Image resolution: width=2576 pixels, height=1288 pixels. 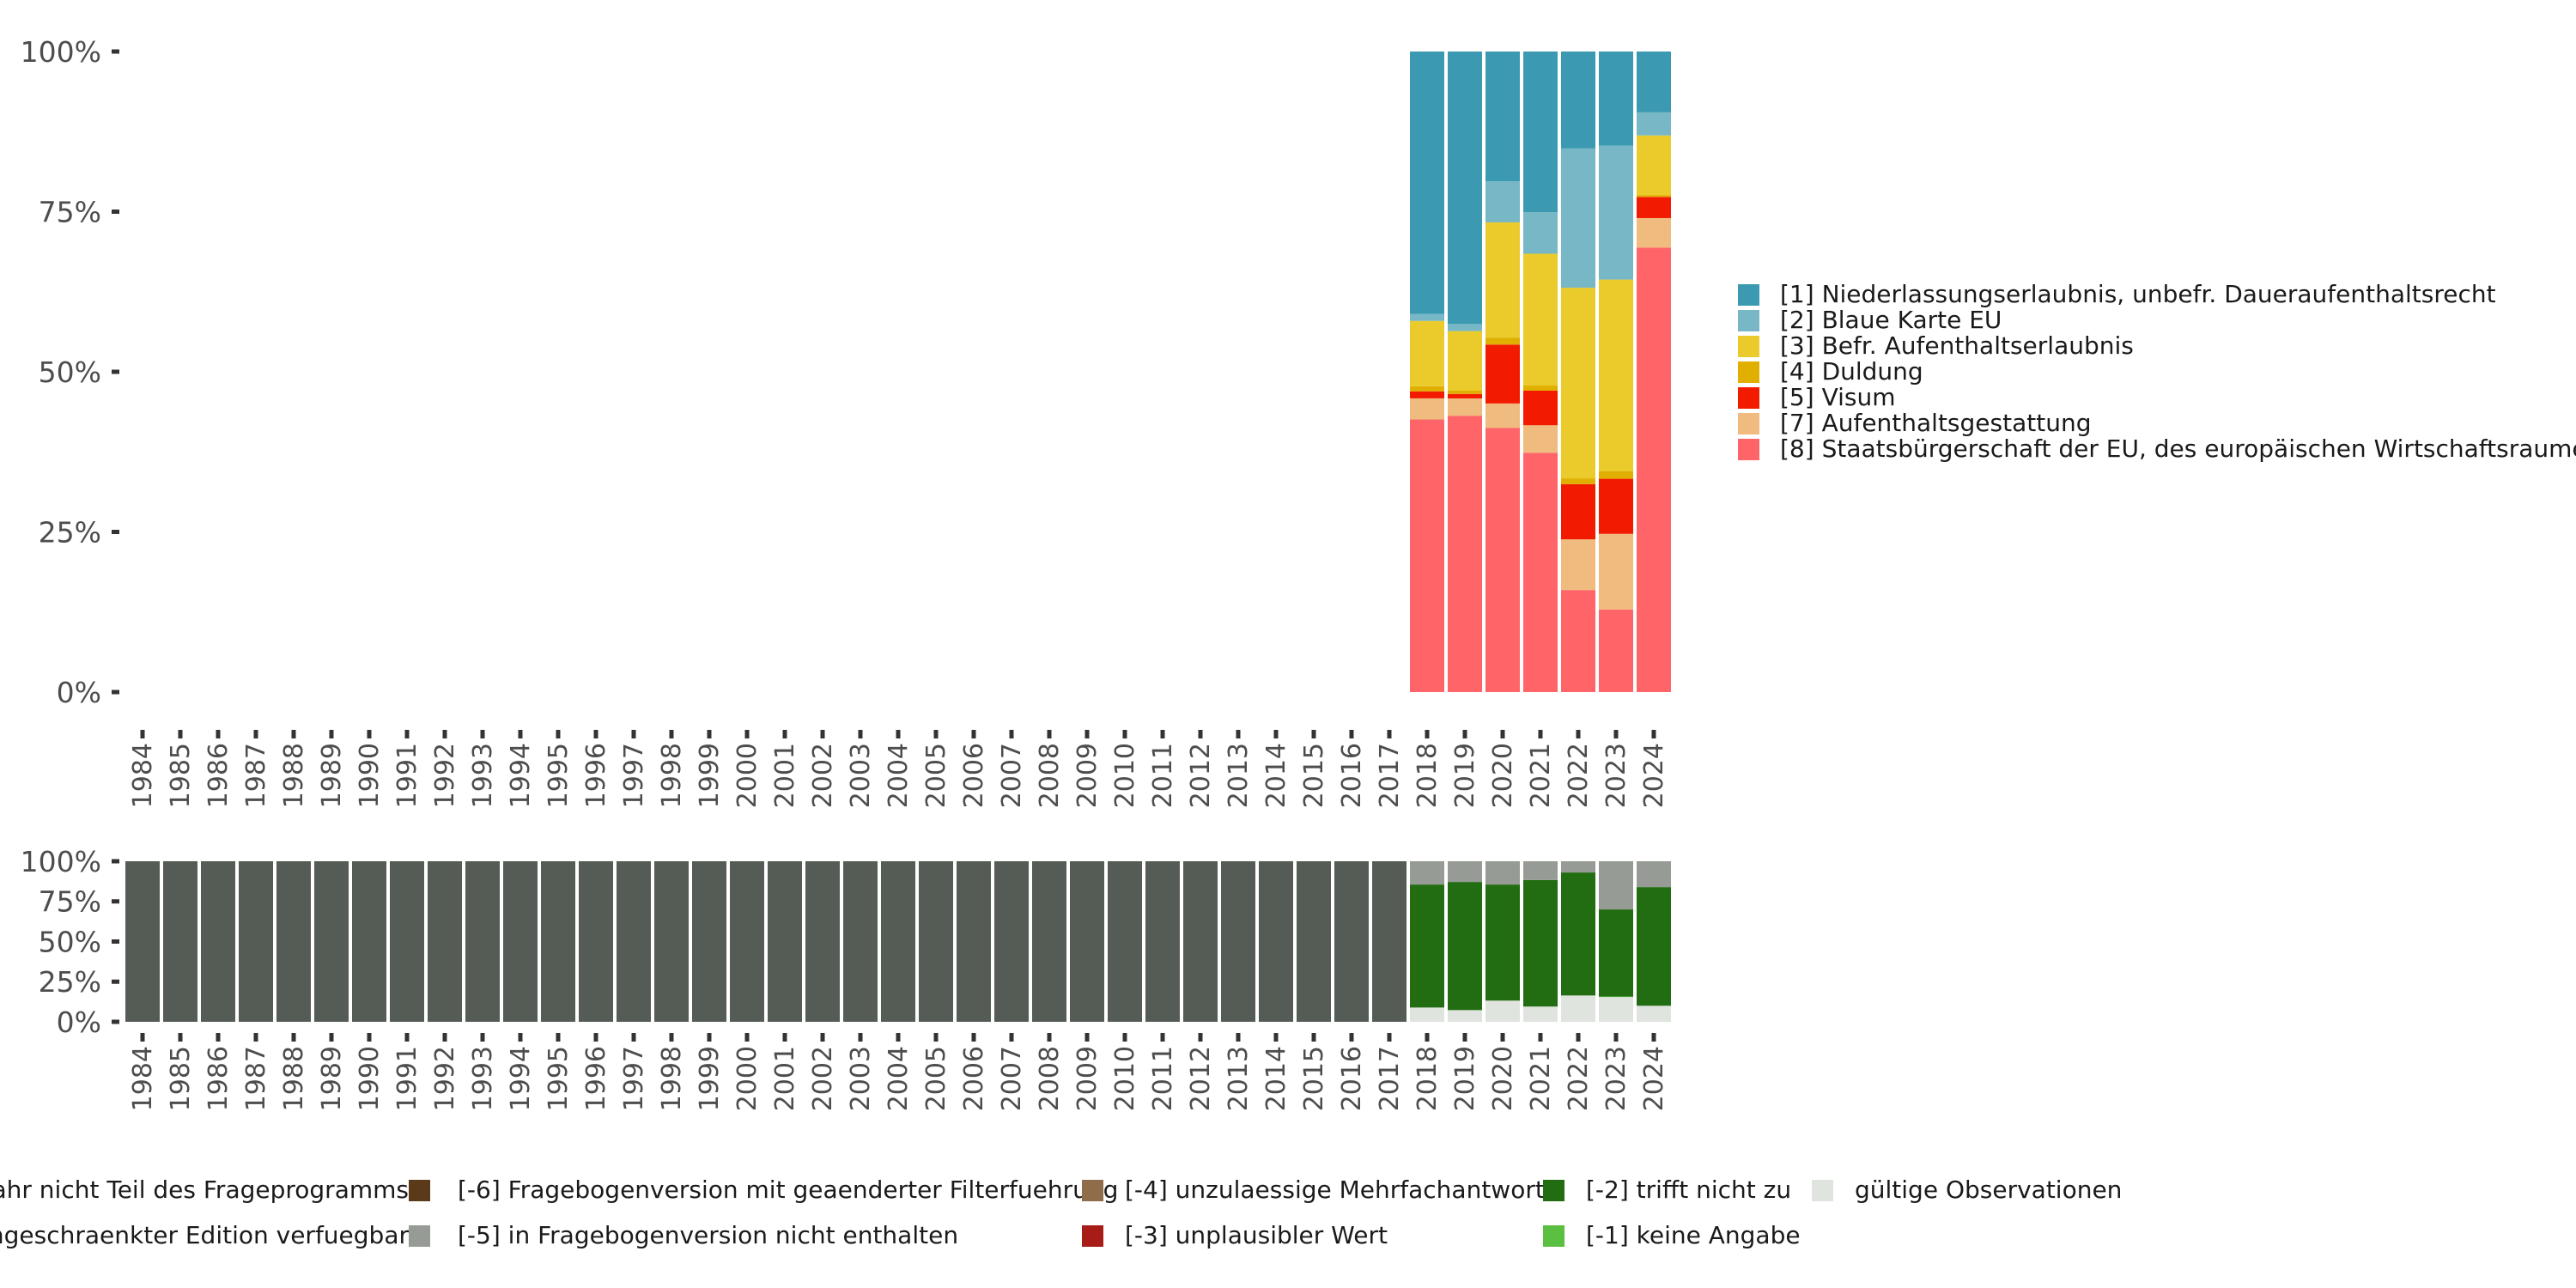 I want to click on y-tick-label: 50%, so click(x=70, y=941).